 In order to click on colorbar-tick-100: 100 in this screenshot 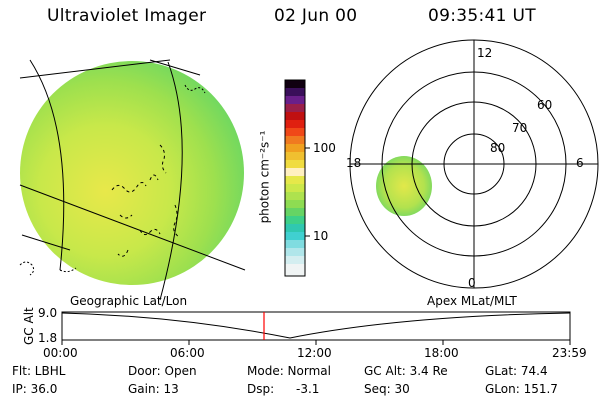, I will do `click(324, 148)`.